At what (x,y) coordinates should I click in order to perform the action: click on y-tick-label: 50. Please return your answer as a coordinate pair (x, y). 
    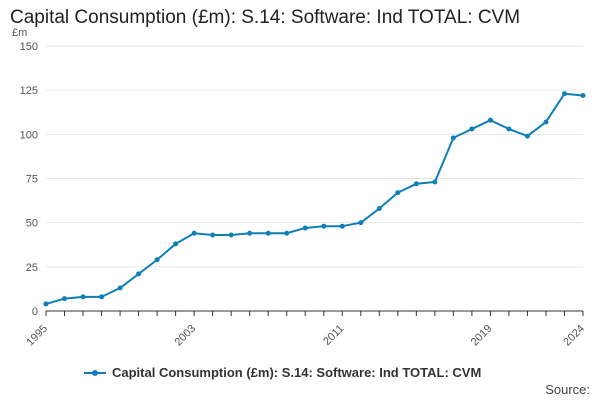
    Looking at the image, I should click on (32, 224).